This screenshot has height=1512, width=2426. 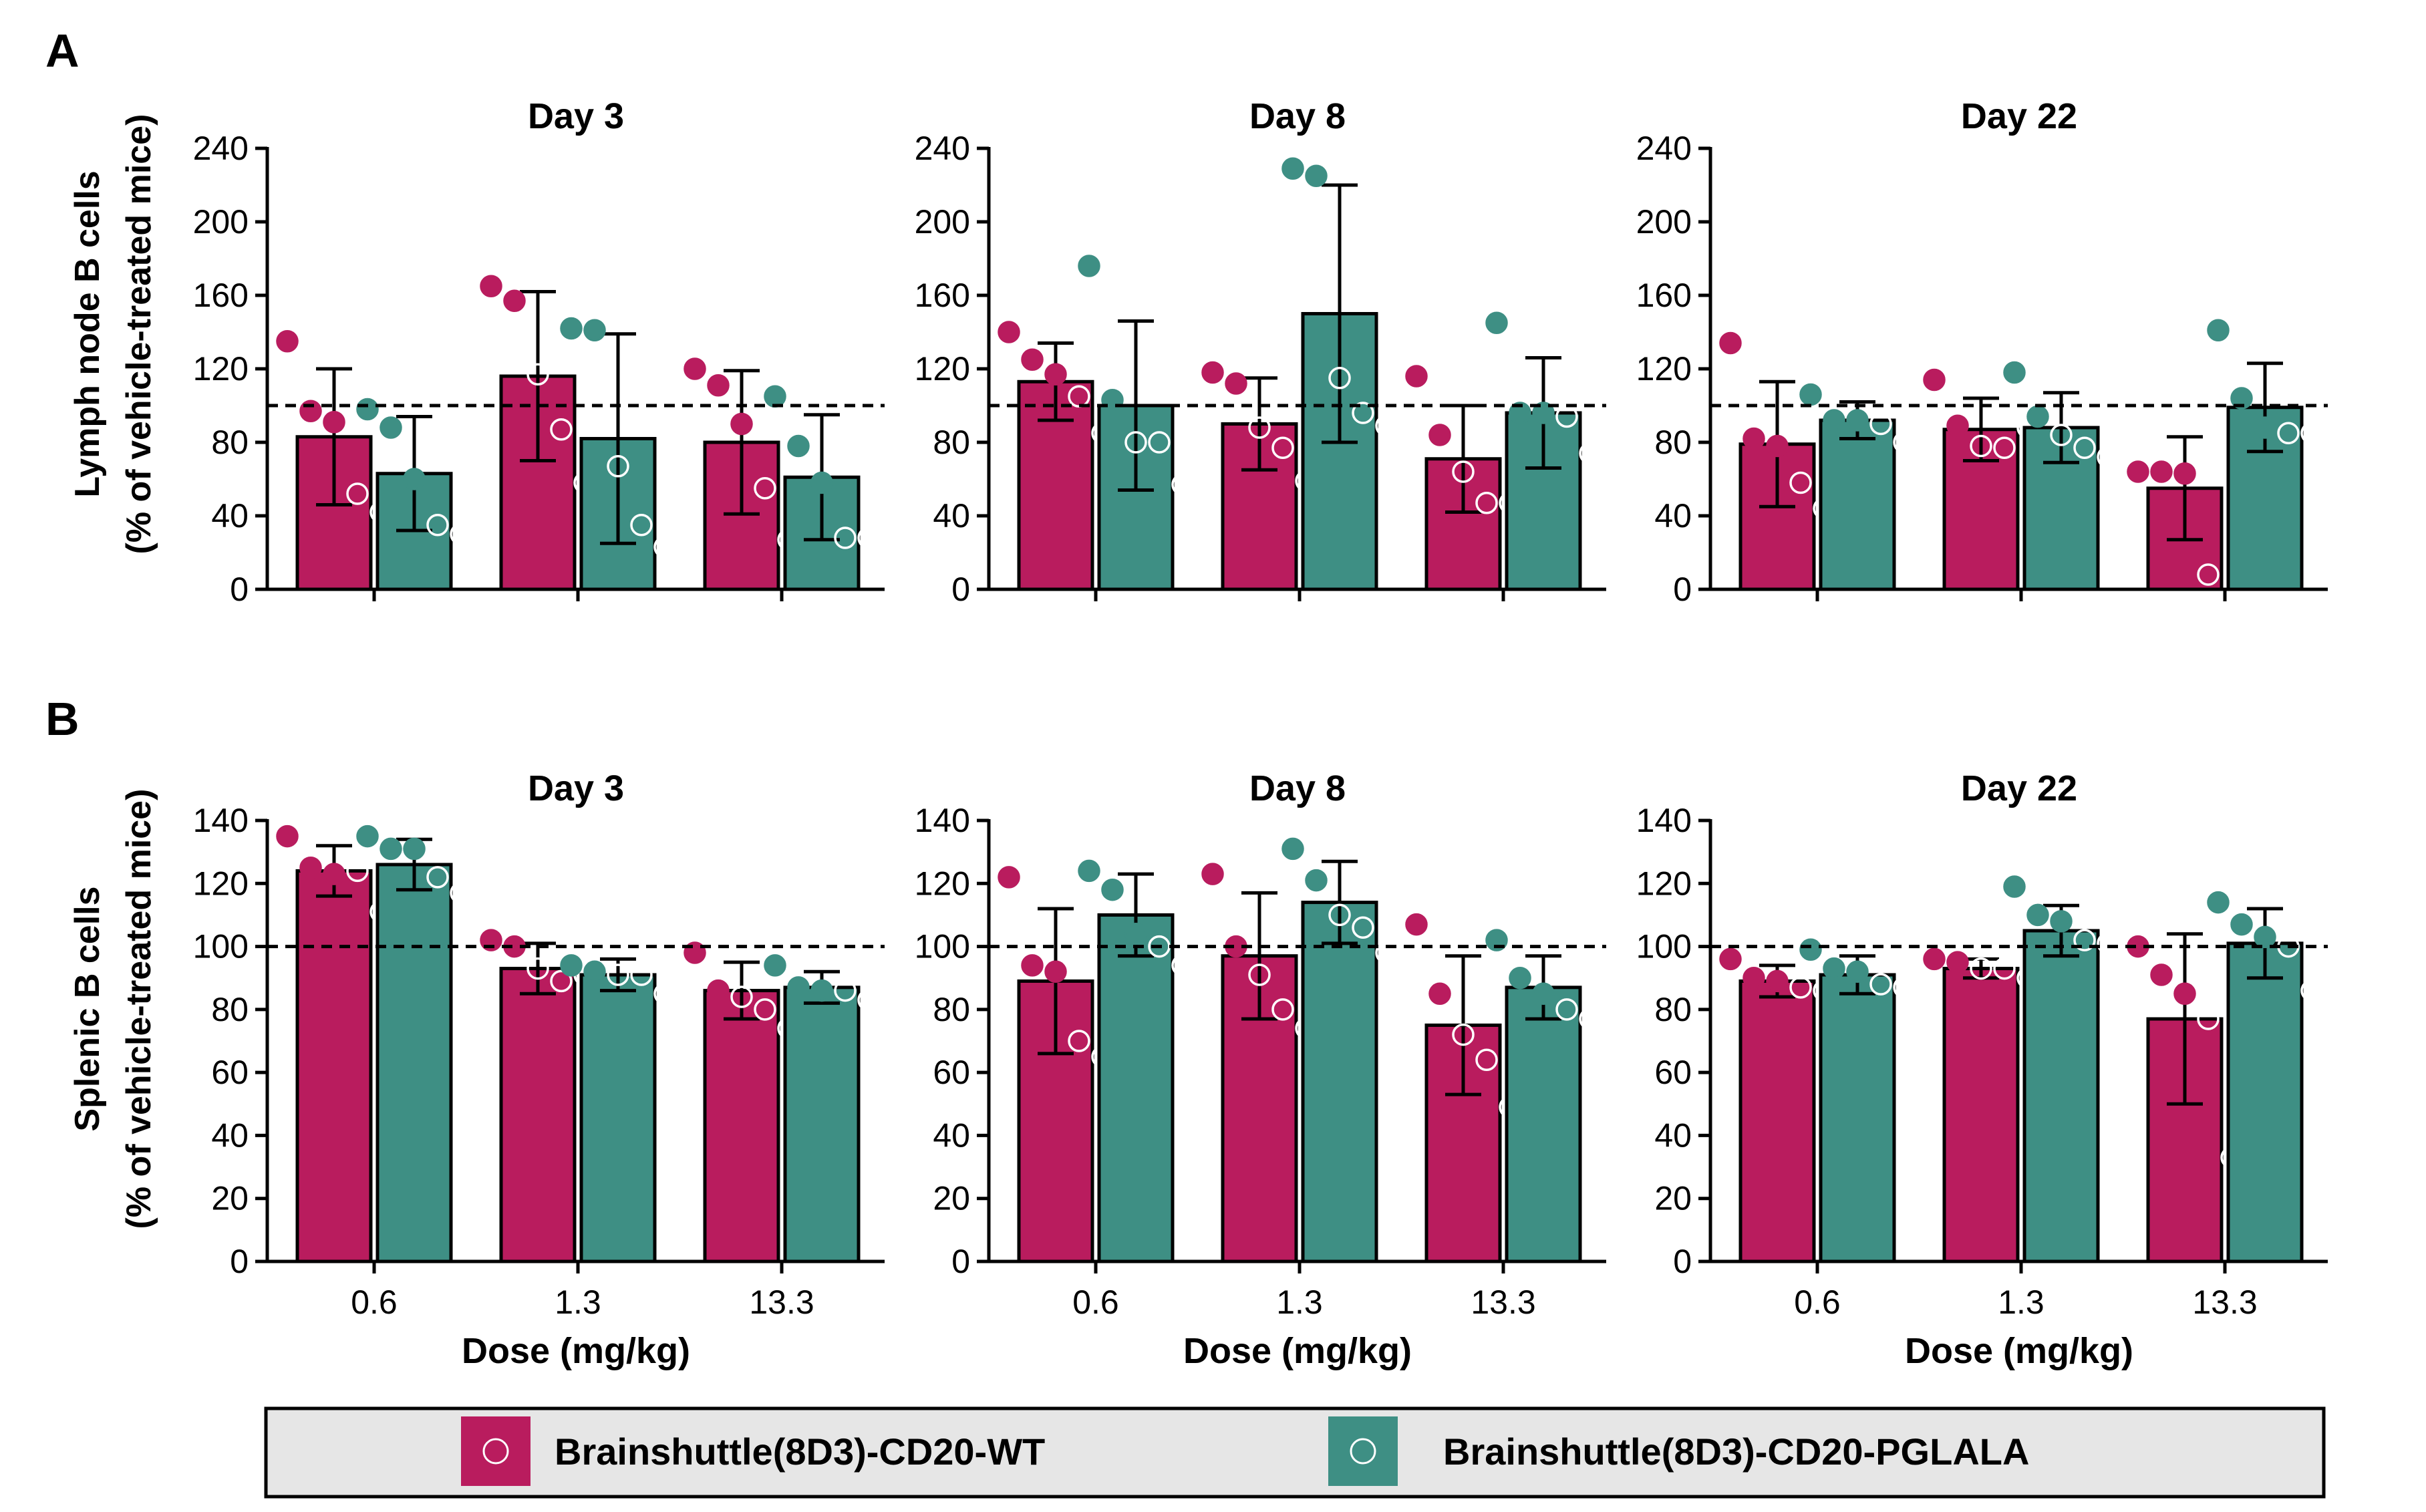 I want to click on x-tick-label: 0.6, so click(x=1817, y=1302).